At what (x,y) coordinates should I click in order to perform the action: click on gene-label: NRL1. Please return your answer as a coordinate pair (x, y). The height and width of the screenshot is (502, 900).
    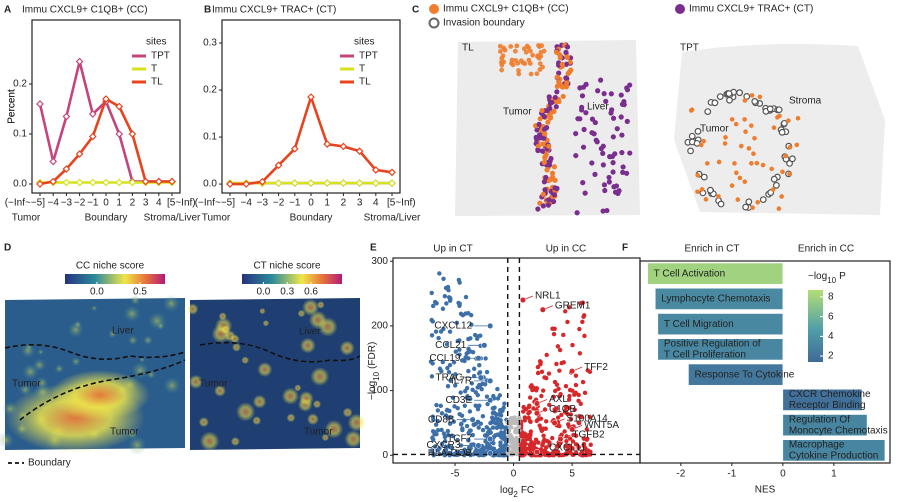
    Looking at the image, I should click on (548, 296).